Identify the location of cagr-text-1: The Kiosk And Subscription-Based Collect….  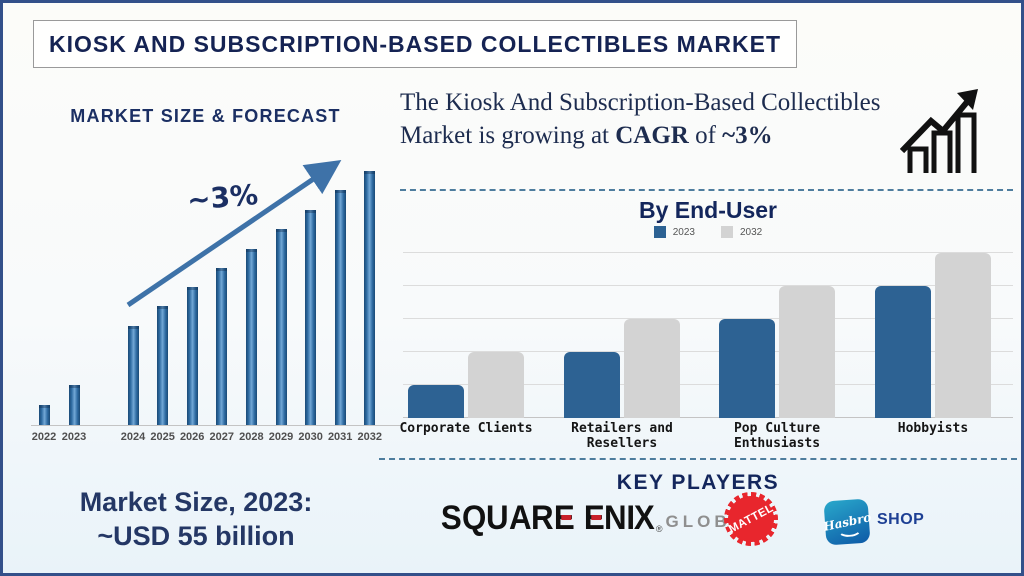
(640, 119).